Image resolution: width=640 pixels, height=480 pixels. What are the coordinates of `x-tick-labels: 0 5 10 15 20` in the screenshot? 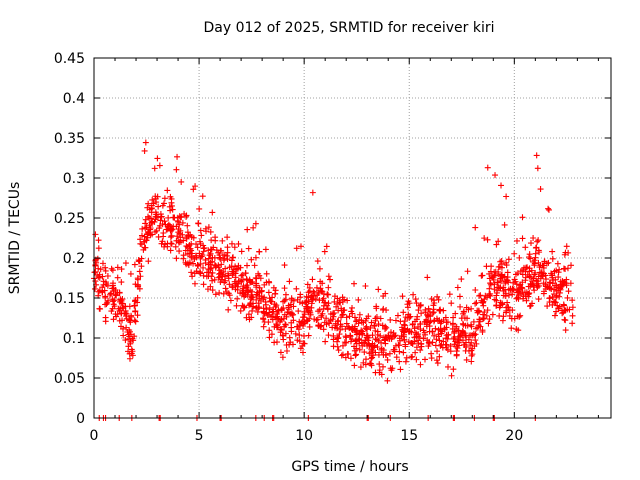 It's located at (307, 436).